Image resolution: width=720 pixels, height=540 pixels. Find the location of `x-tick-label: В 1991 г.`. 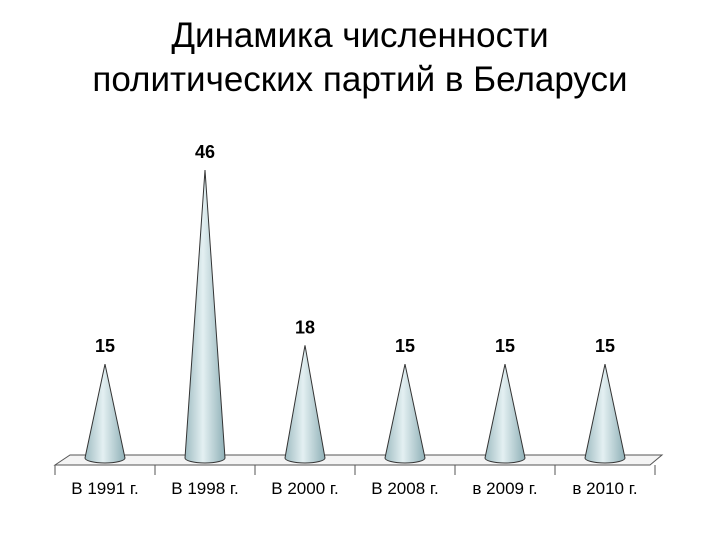

x-tick-label: В 1991 г. is located at coordinates (104, 488).